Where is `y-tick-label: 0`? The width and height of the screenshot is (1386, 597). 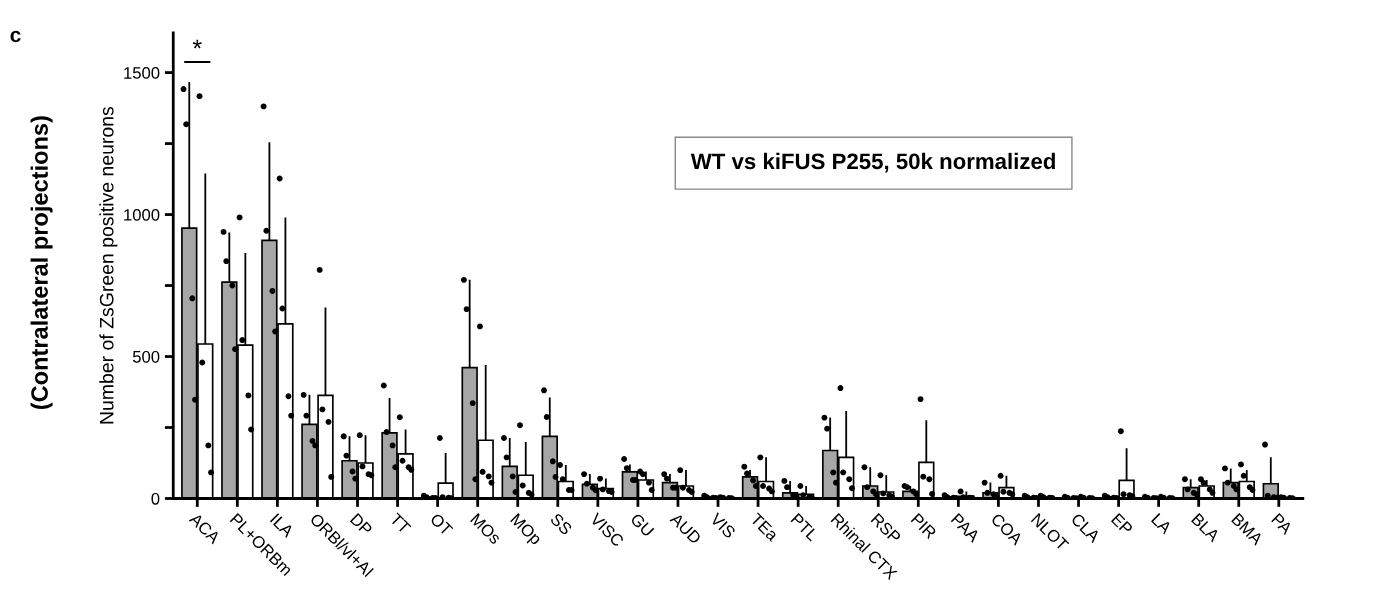
y-tick-label: 0 is located at coordinates (155, 498).